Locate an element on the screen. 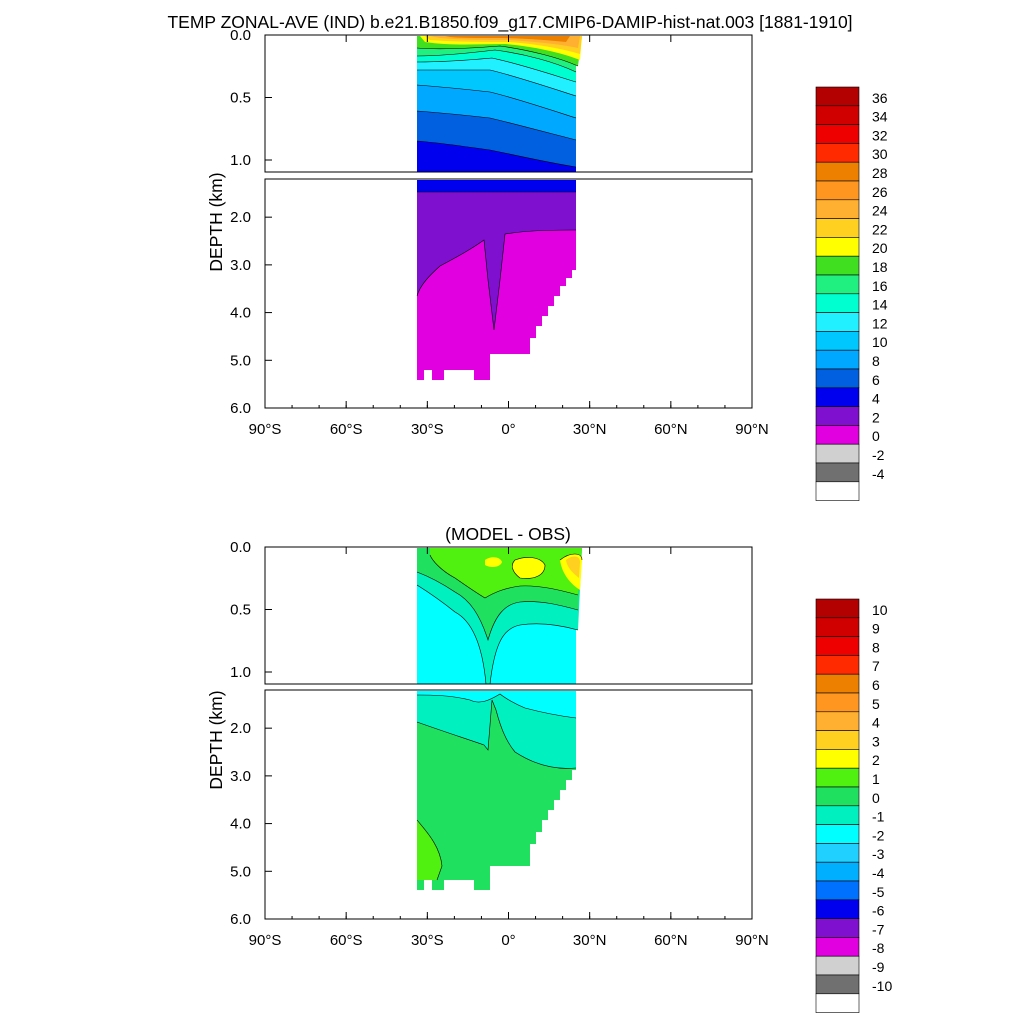  colorbar-label: 12 is located at coordinates (880, 323).